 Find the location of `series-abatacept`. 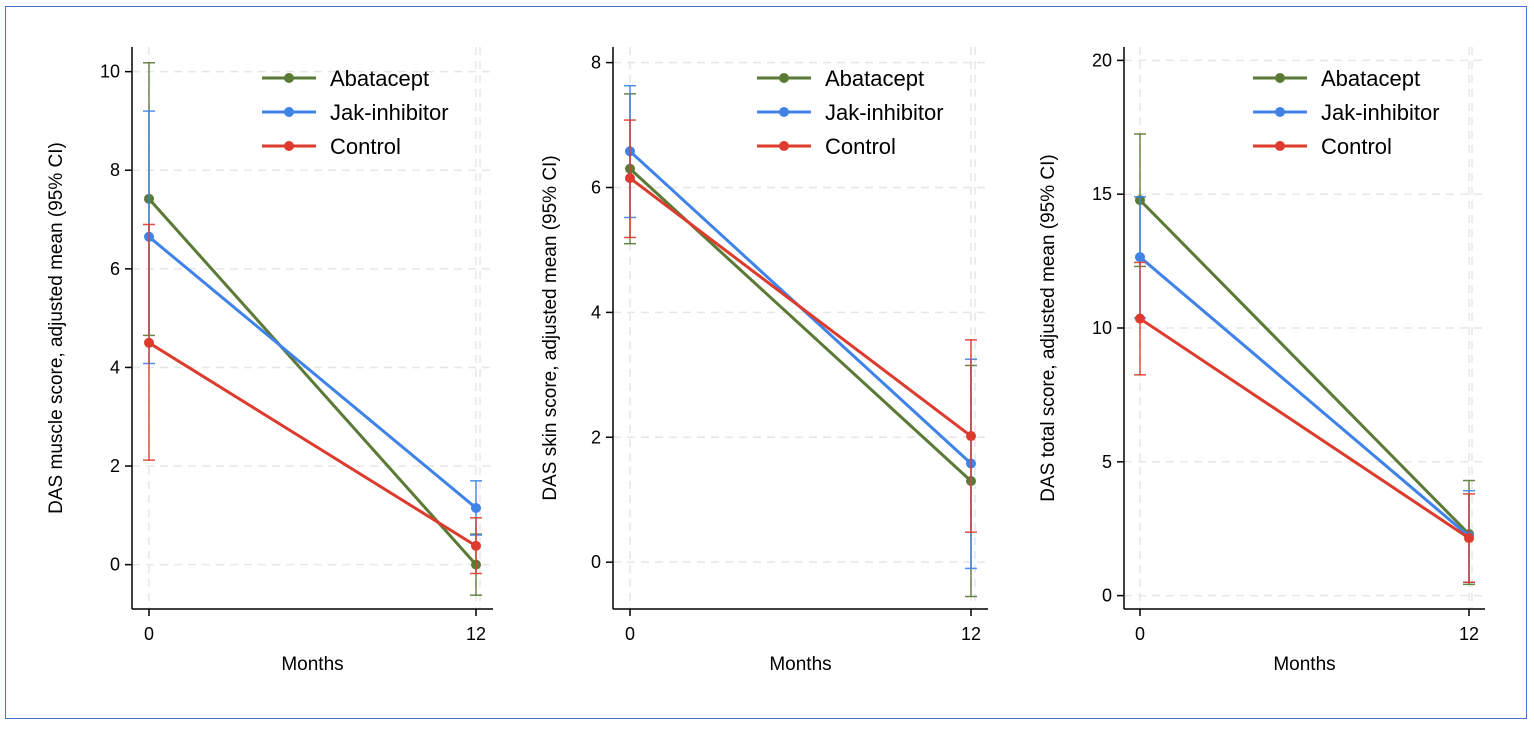

series-abatacept is located at coordinates (1304, 359).